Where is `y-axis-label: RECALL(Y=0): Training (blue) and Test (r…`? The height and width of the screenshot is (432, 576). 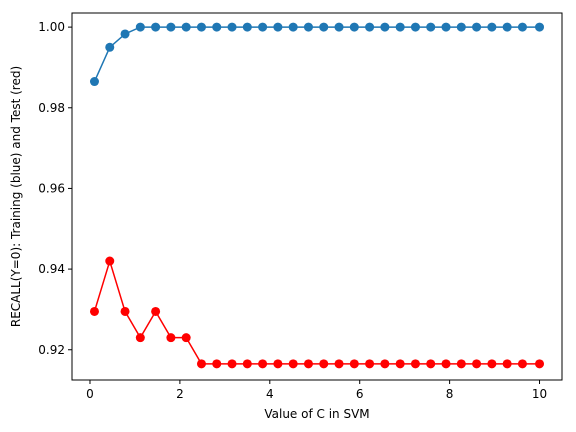
y-axis-label: RECALL(Y=0): Training (blue) and Test (r… is located at coordinates (16, 196).